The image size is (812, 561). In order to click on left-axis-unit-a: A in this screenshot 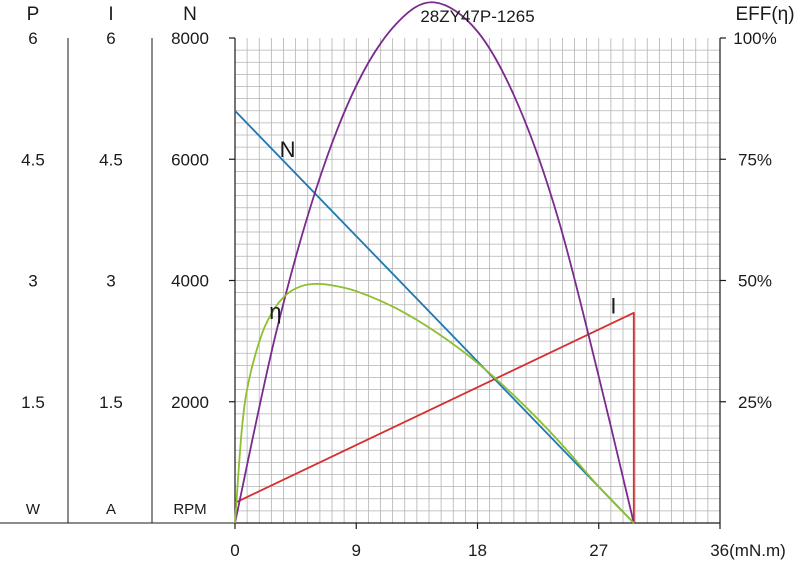, I will do `click(111, 509)`.